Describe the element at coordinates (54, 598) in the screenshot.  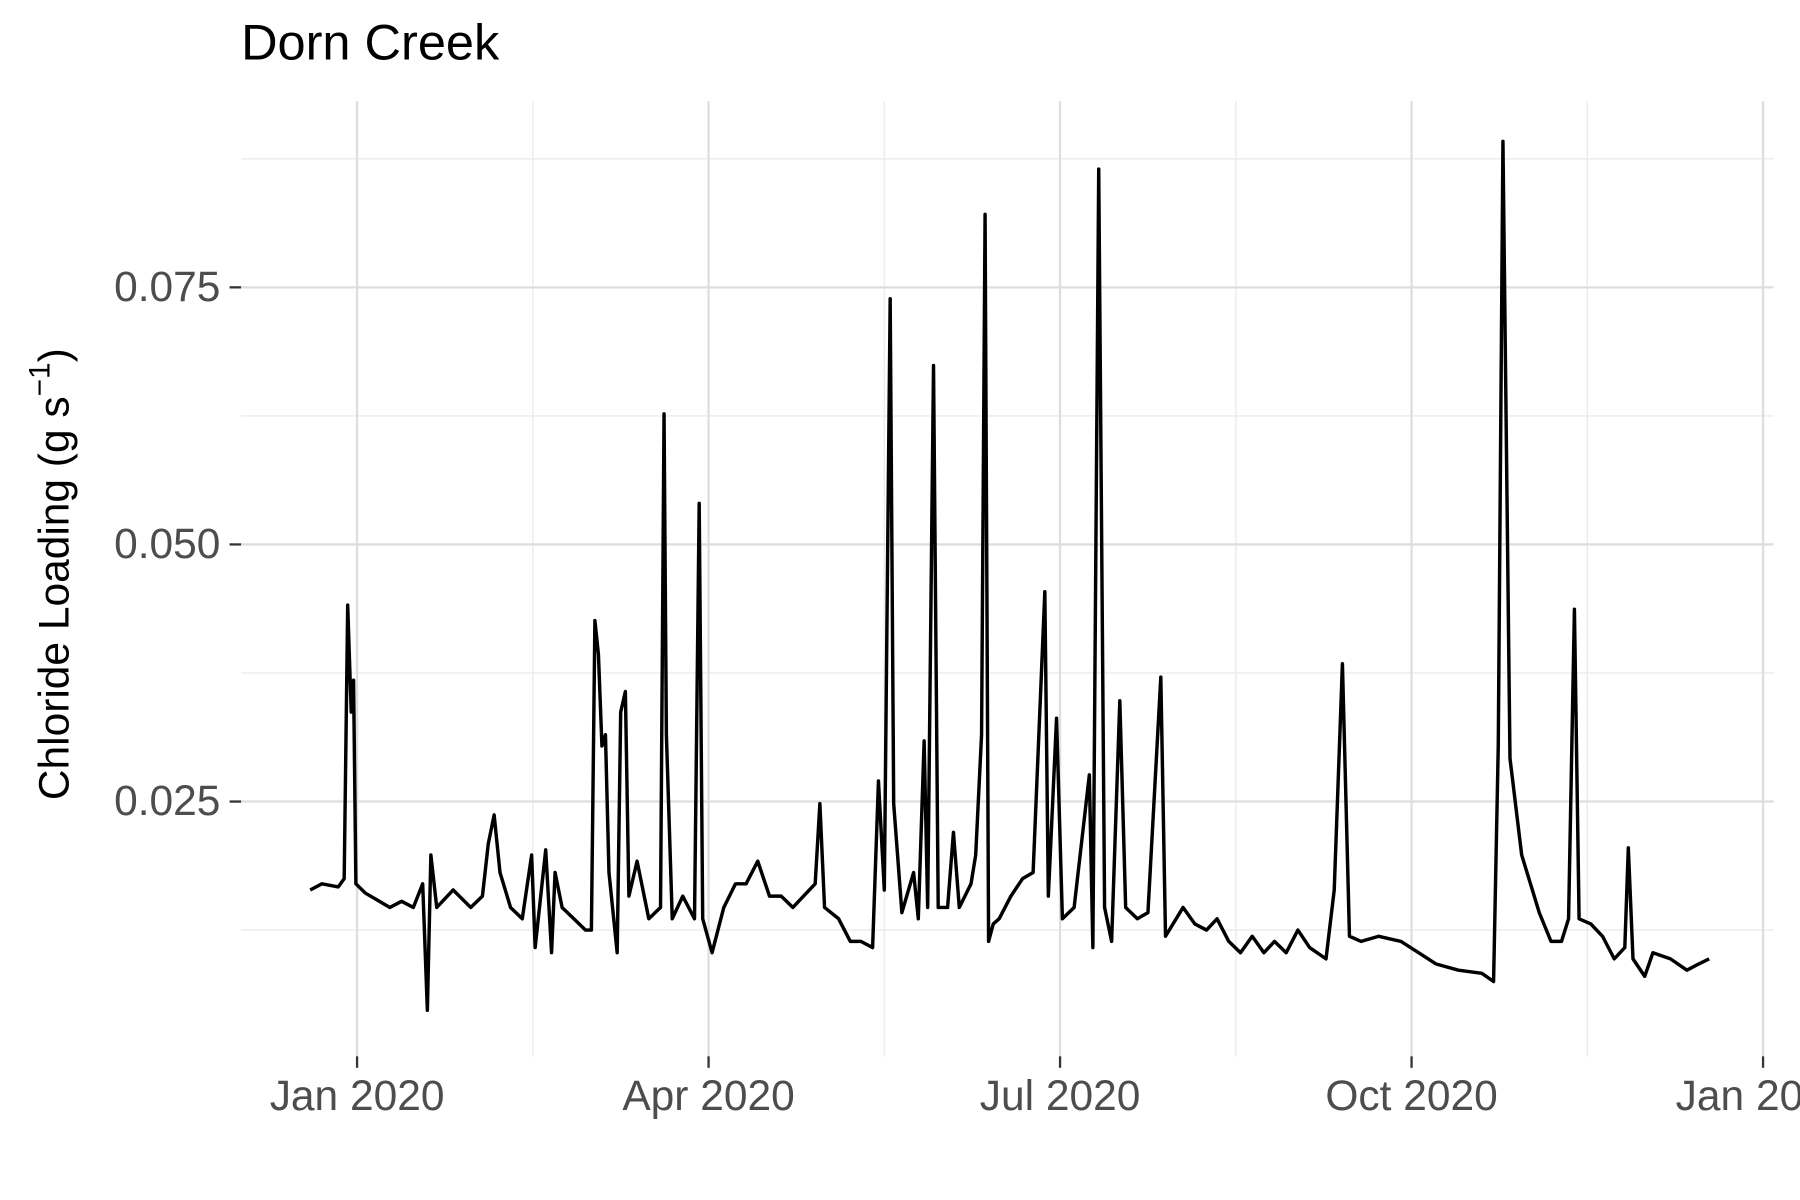
I see `y-axis-title-main: Chloride Loading (g s` at that location.